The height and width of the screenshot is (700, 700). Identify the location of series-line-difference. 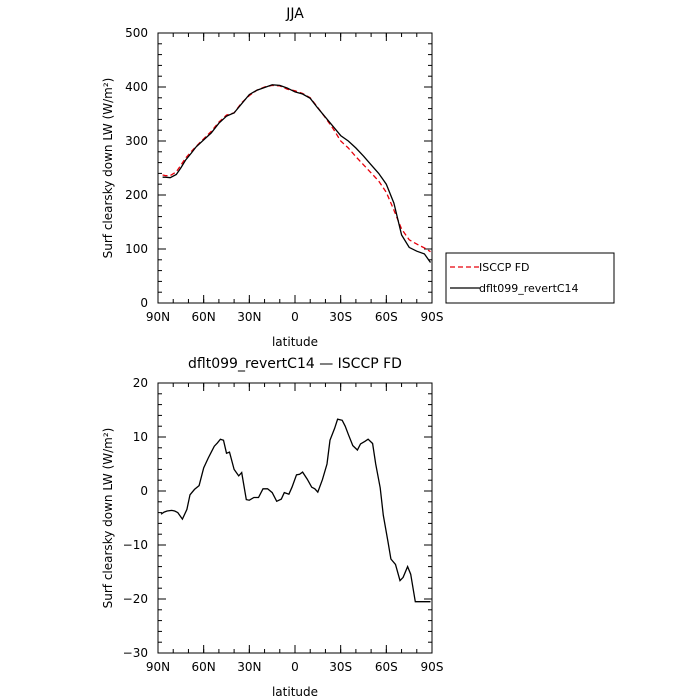
(295, 510).